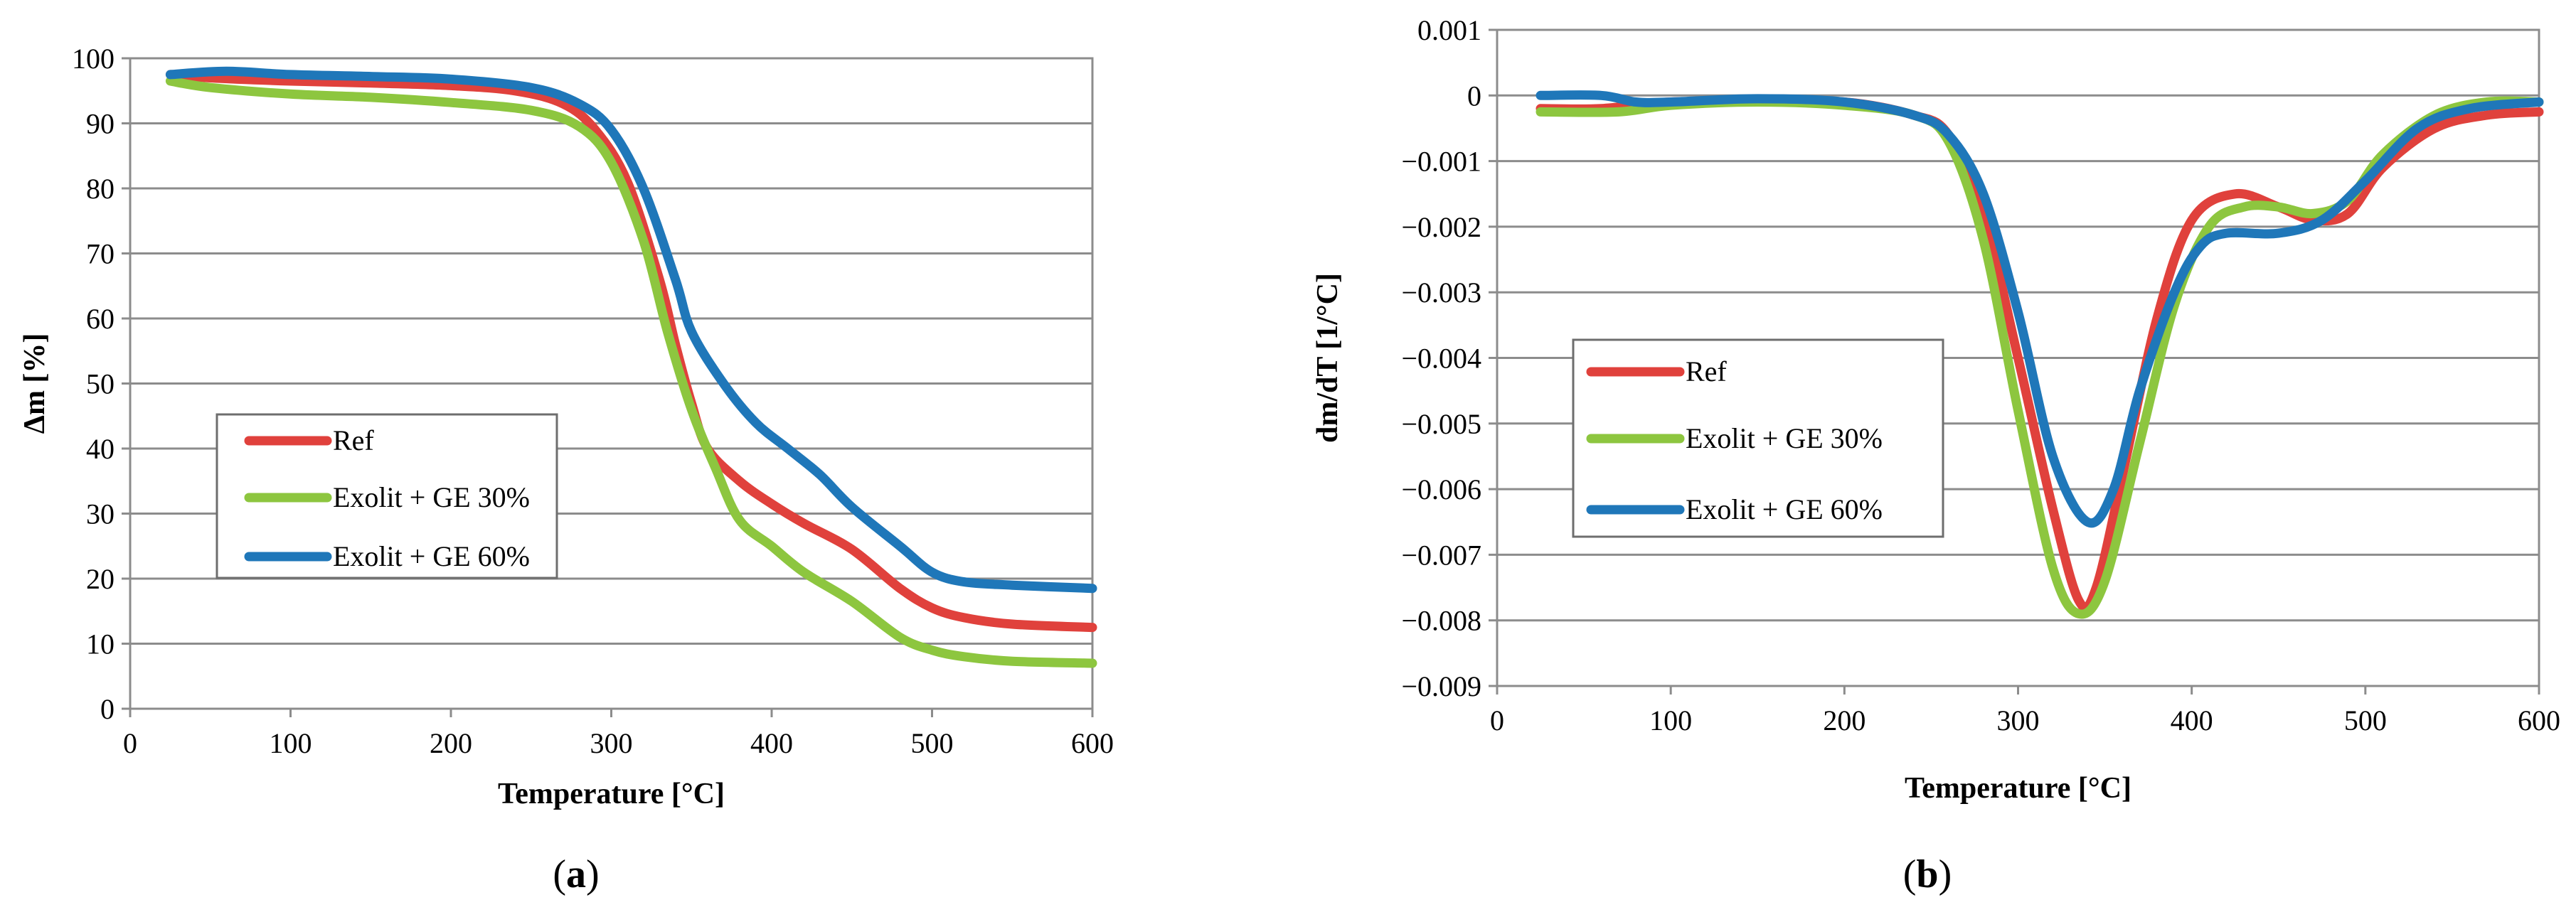  Describe the element at coordinates (771, 743) in the screenshot. I see `panel-a-x-tick-label: 400` at that location.